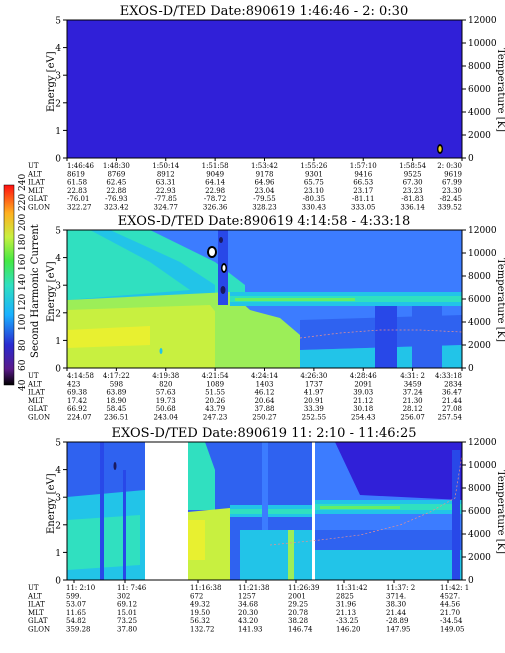 This screenshot has height=653, width=505. Describe the element at coordinates (35, 291) in the screenshot. I see `colorbar-title: Second Harmonic Current` at that location.